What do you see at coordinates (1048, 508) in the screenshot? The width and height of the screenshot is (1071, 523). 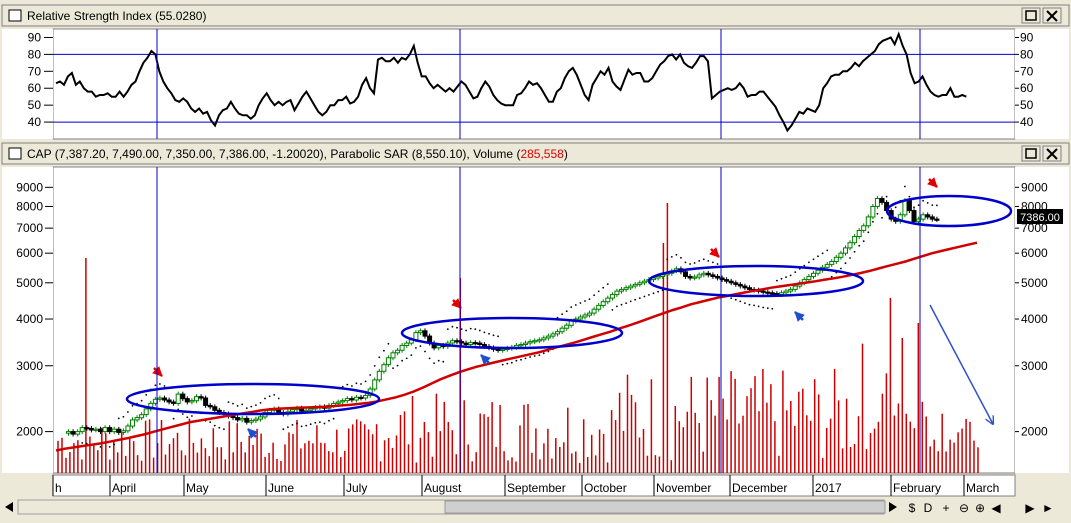 I see `nav-button: ►` at bounding box center [1048, 508].